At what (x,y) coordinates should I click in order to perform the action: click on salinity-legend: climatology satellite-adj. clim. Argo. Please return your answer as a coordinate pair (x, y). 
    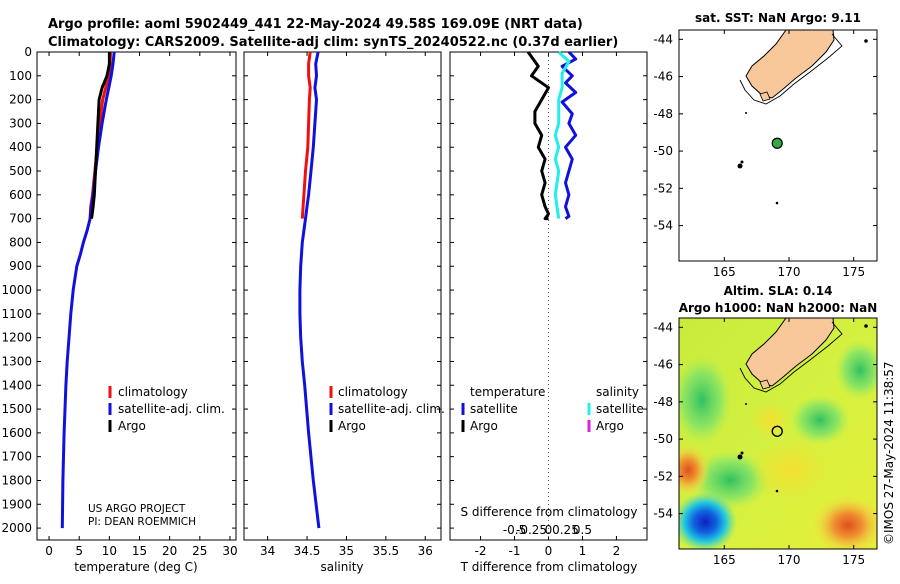
    Looking at the image, I should click on (387, 409).